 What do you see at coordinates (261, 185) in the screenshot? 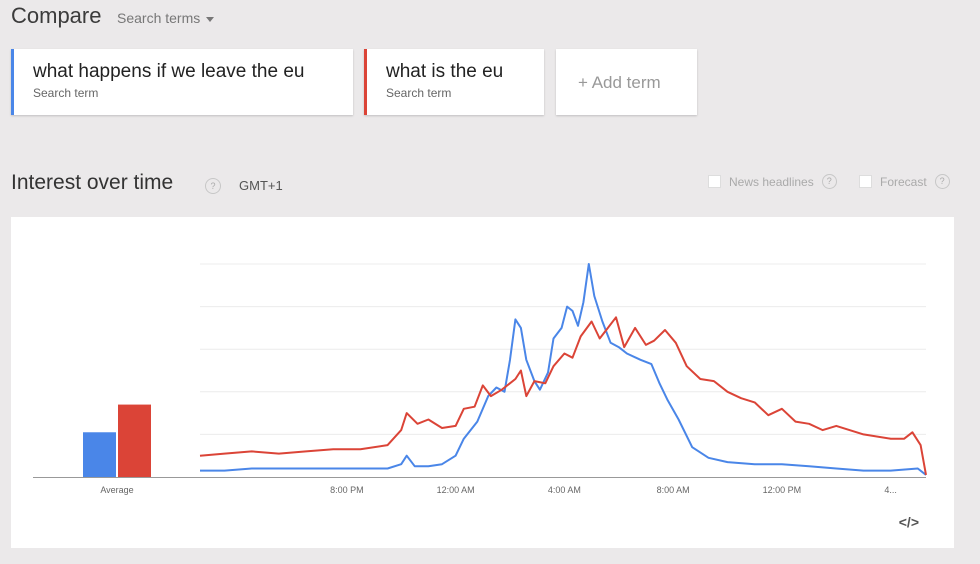
I see `timezone-label: GMT+1` at bounding box center [261, 185].